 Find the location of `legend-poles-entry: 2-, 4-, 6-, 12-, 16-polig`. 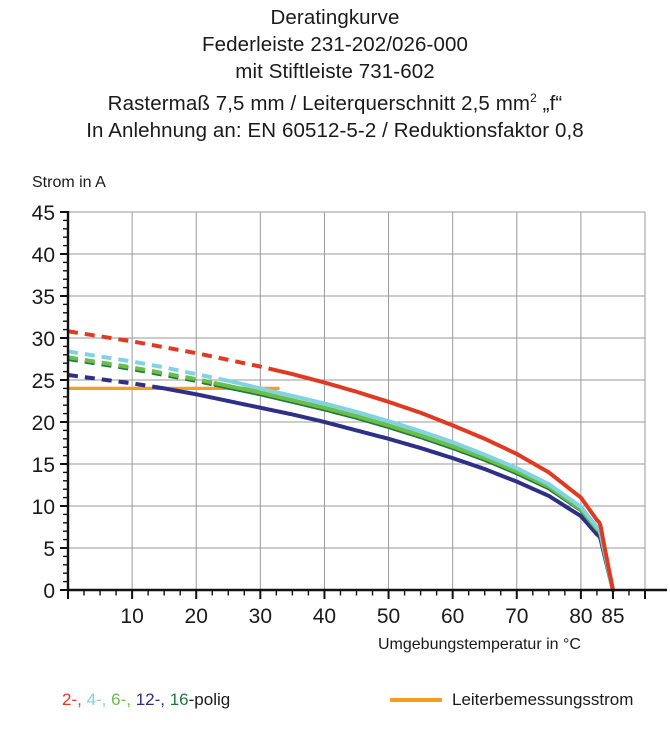

legend-poles-entry: 2-, 4-, 6-, 12-, 16-polig is located at coordinates (146, 700).